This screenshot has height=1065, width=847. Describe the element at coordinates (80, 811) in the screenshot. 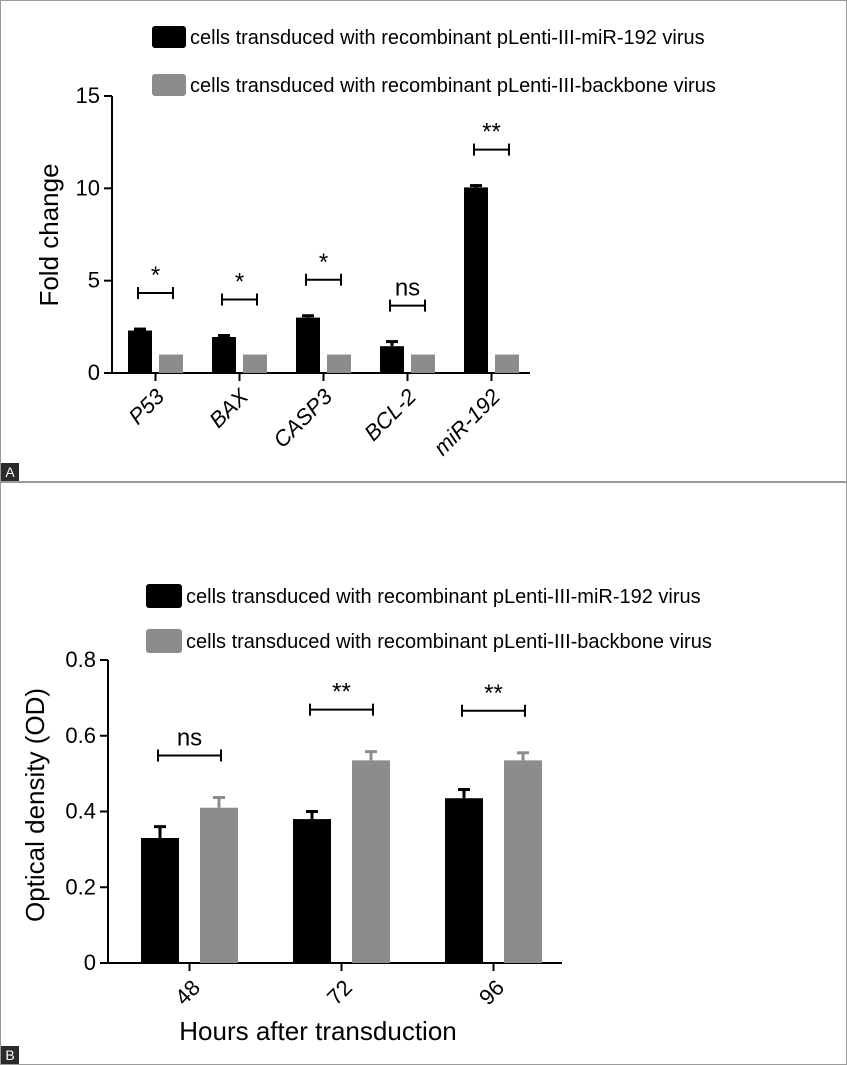

I see `y-tick-label: 0.4` at that location.